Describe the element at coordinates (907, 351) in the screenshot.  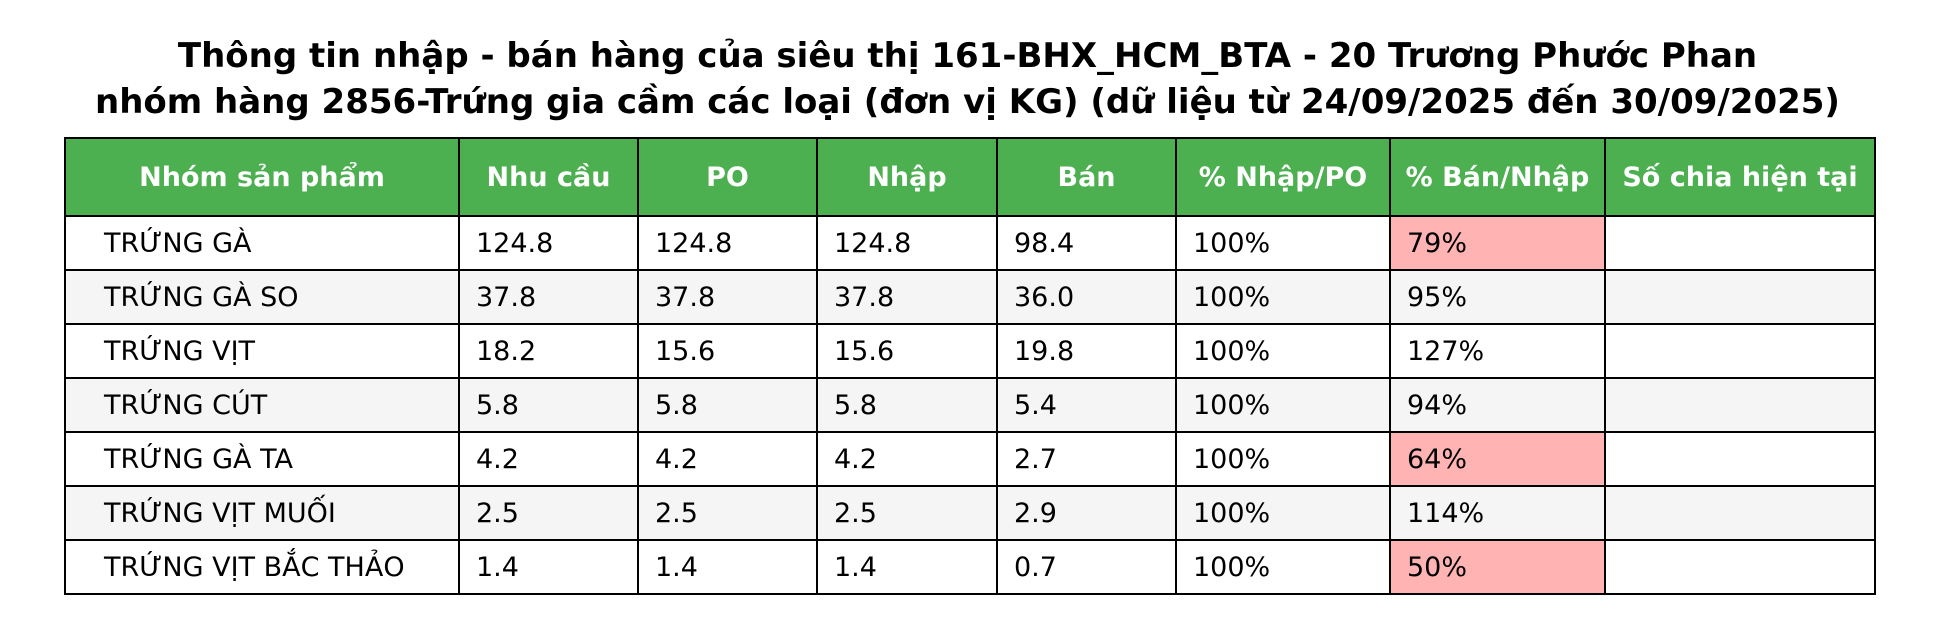
I see `cell-nhap: 15.6` at that location.